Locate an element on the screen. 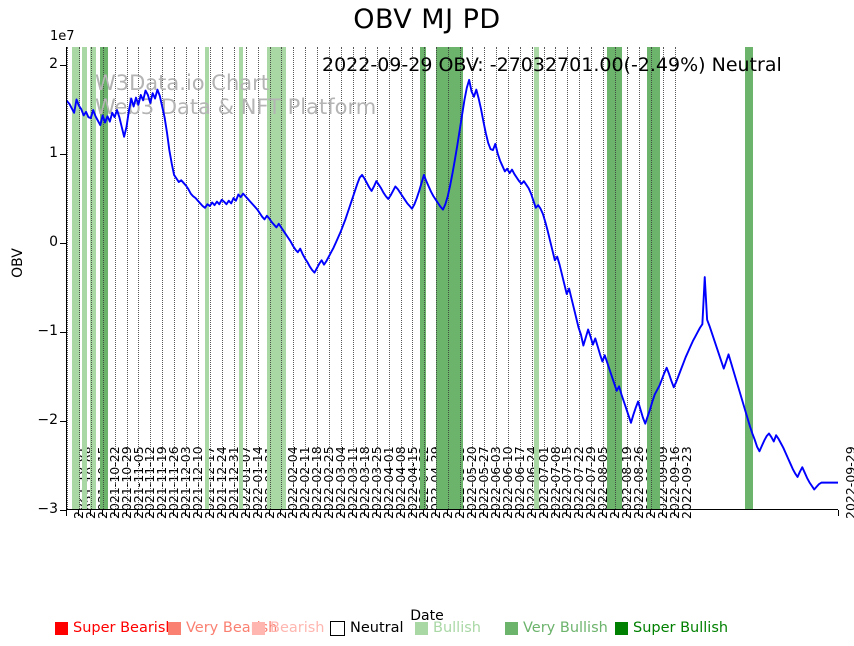 The width and height of the screenshot is (854, 646). legend-item: Bullish is located at coordinates (448, 628).